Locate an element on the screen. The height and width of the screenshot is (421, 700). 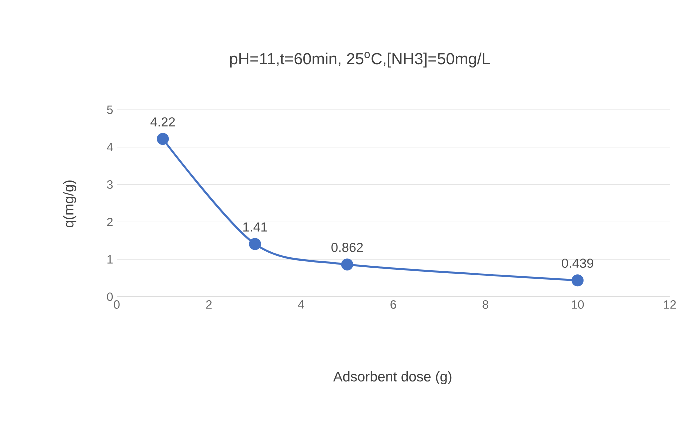
y-axis-title: q(mg/g) is located at coordinates (70, 204).